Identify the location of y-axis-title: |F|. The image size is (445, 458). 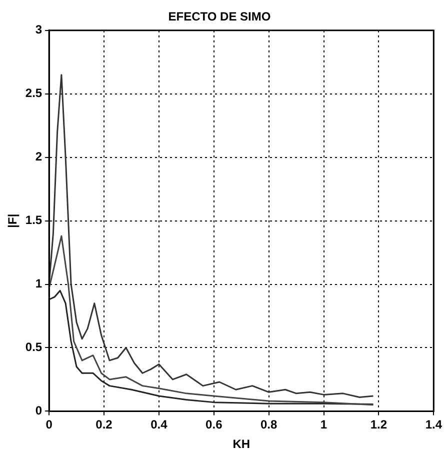
(13, 221).